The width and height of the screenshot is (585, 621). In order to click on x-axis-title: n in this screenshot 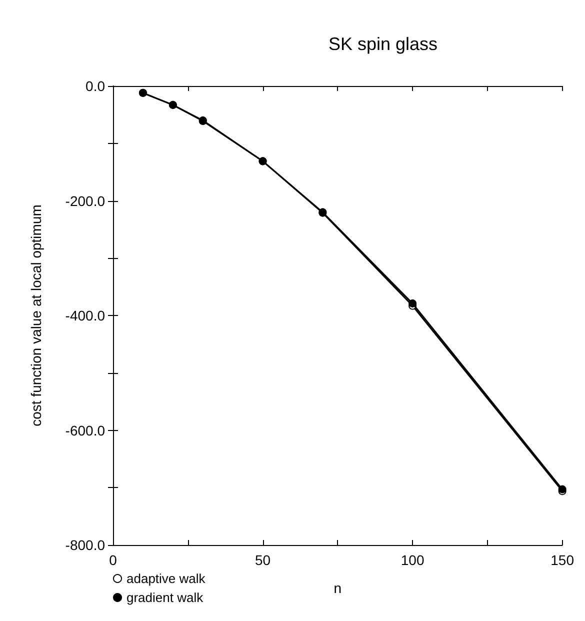, I will do `click(338, 588)`.